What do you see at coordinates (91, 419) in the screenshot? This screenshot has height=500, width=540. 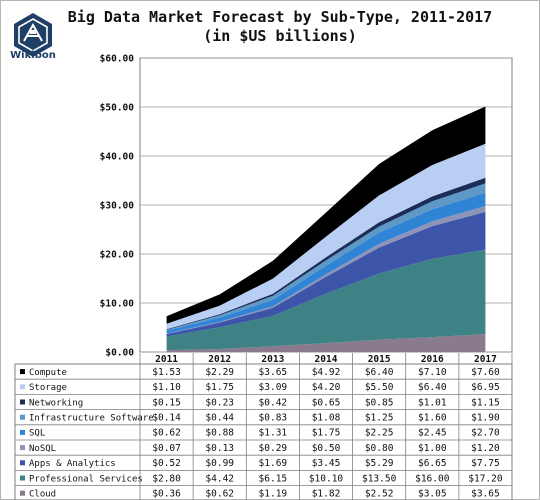 I see `legend-entry-infrastructure-software: Infrastructure Software` at bounding box center [91, 419].